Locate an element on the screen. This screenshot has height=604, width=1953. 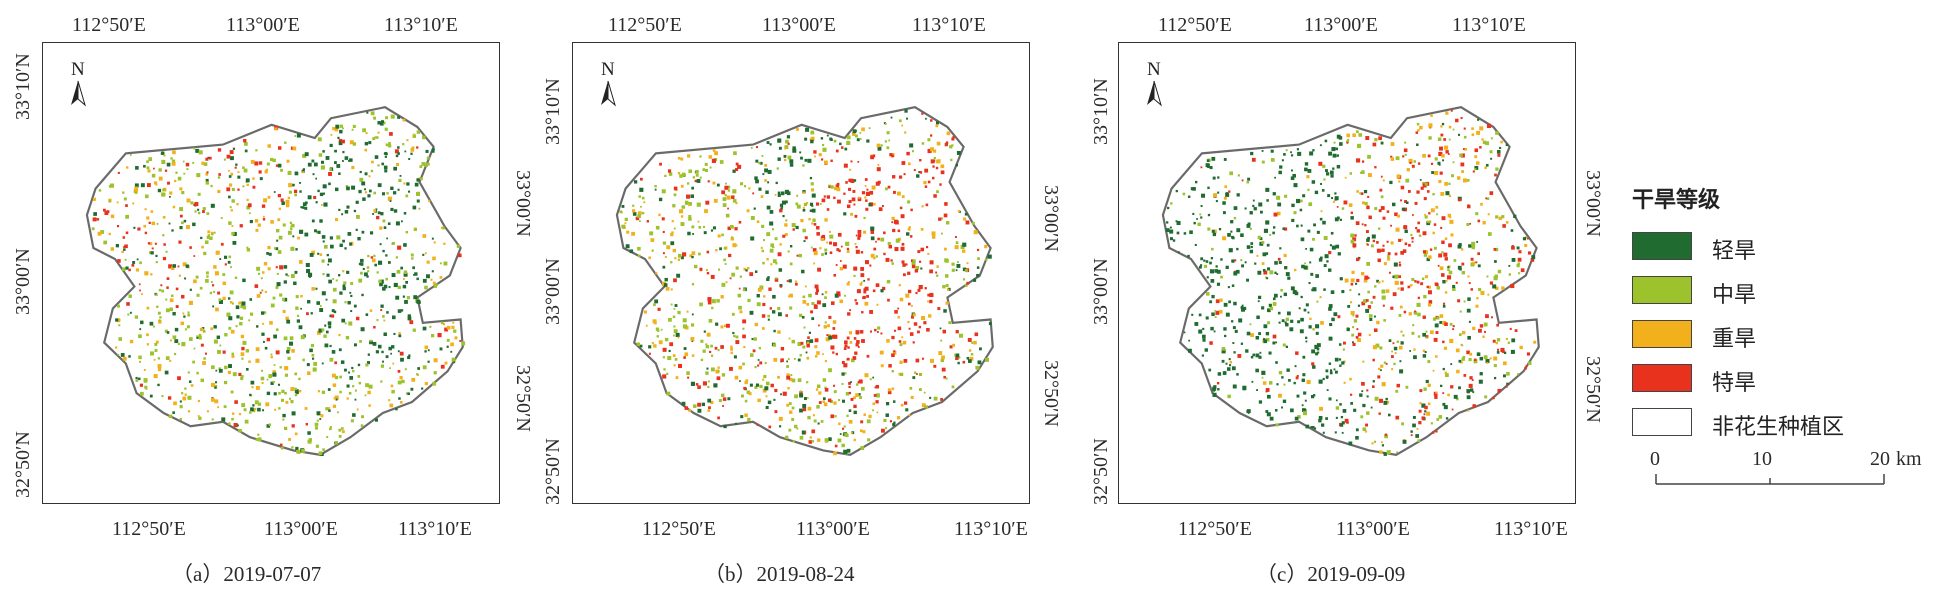
legend-swatch is located at coordinates (1662, 290).